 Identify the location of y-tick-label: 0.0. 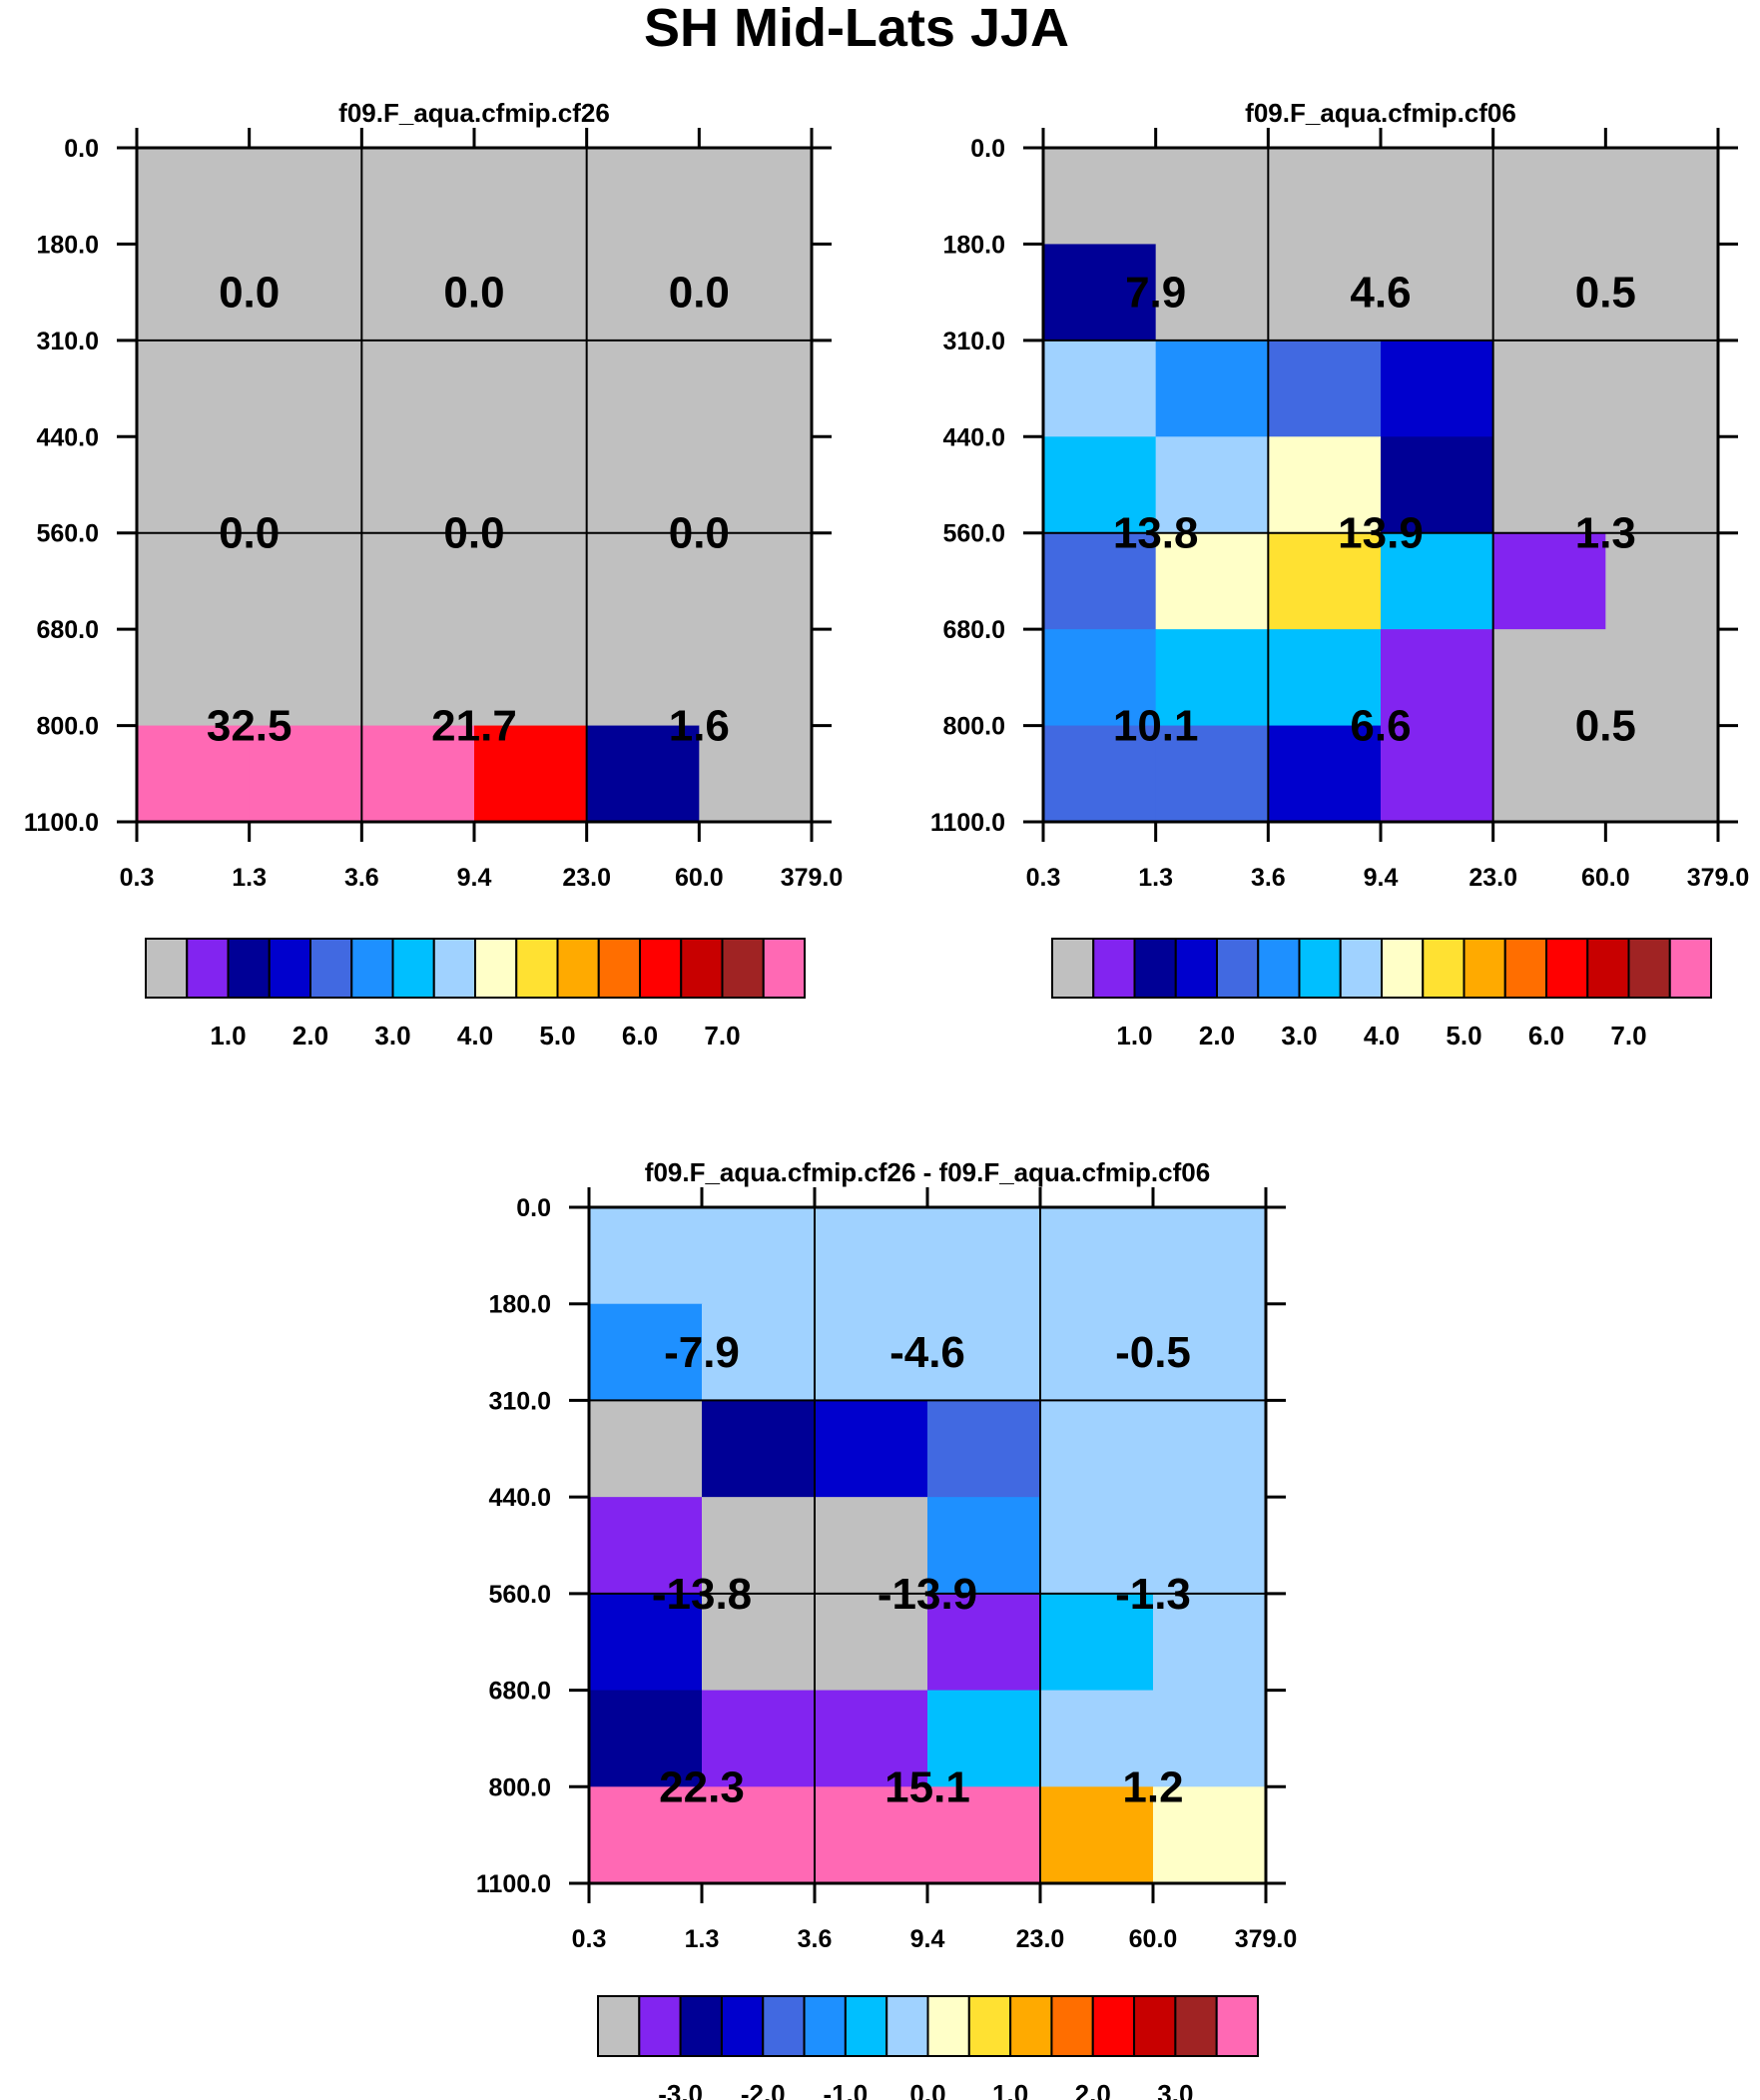
(81, 149).